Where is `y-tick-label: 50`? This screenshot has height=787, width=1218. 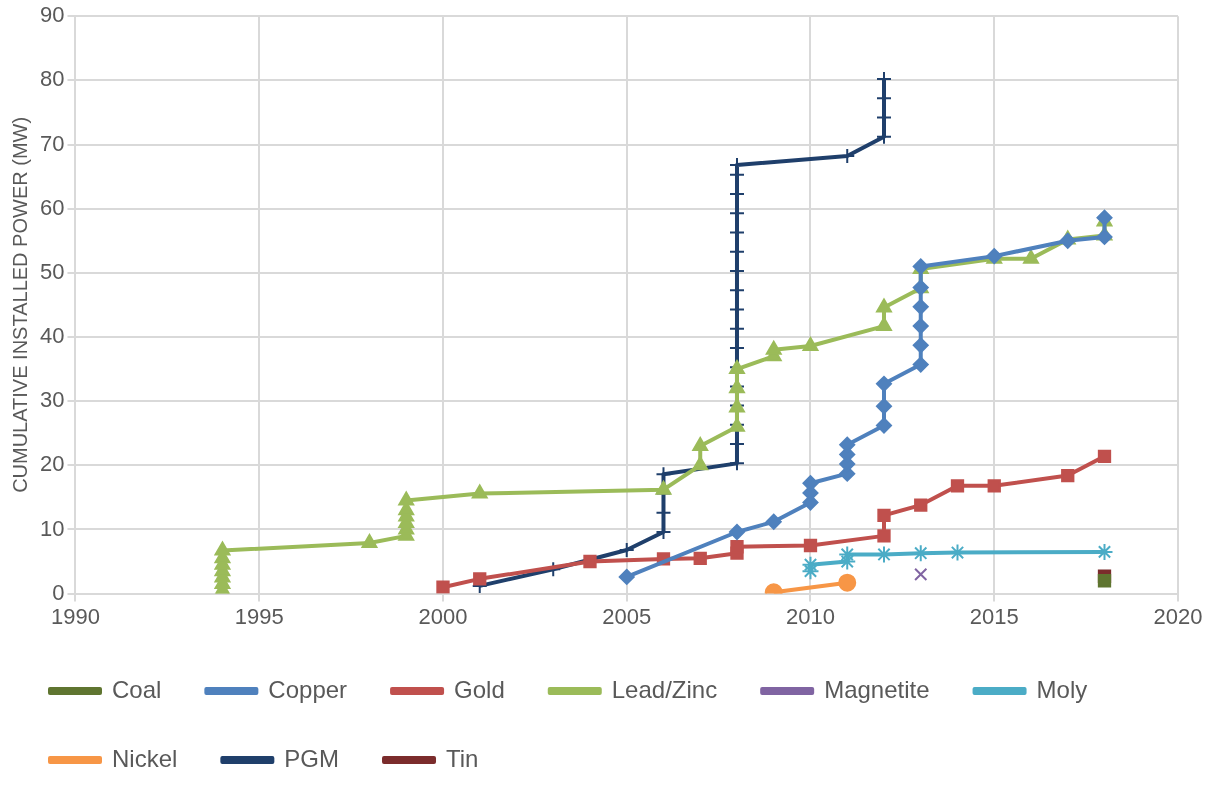
y-tick-label: 50 is located at coordinates (52, 271).